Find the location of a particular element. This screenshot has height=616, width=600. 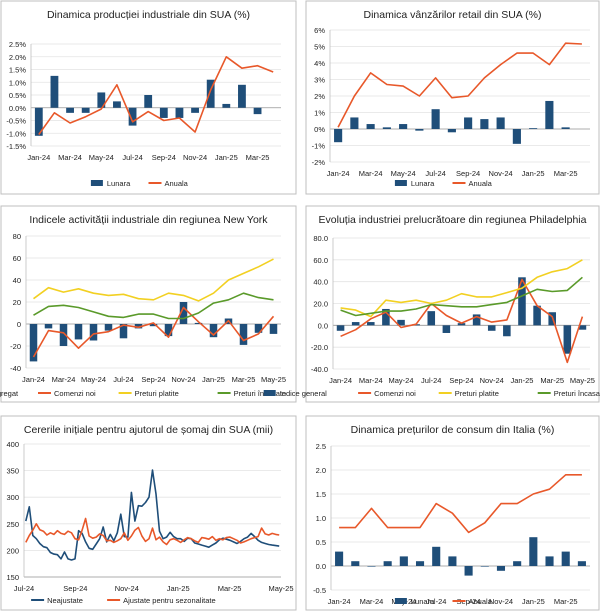

y-tick-label: 2.5% is located at coordinates (17, 44).